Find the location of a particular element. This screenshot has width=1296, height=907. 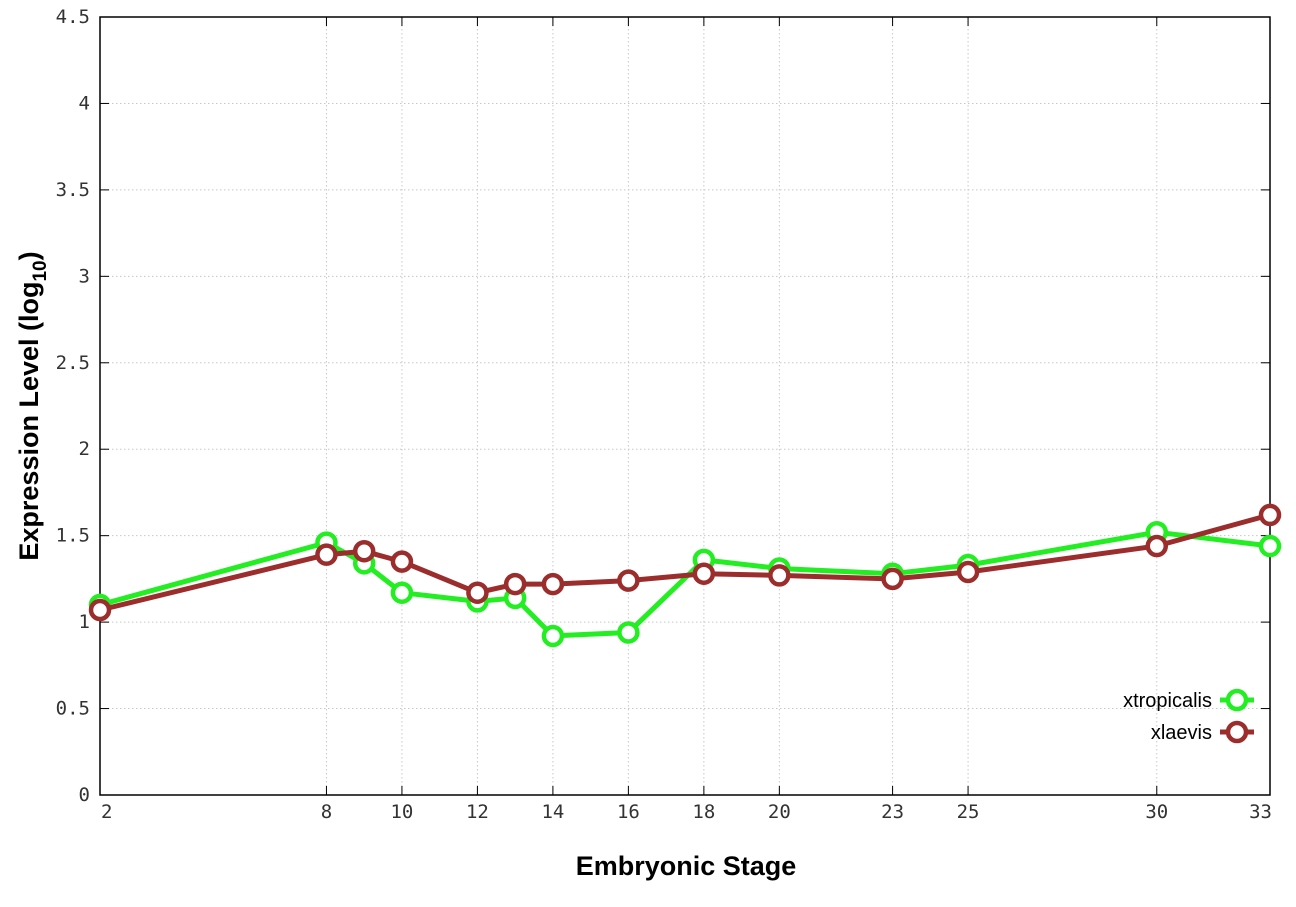

y-tick-label: 4.5 is located at coordinates (73, 17).